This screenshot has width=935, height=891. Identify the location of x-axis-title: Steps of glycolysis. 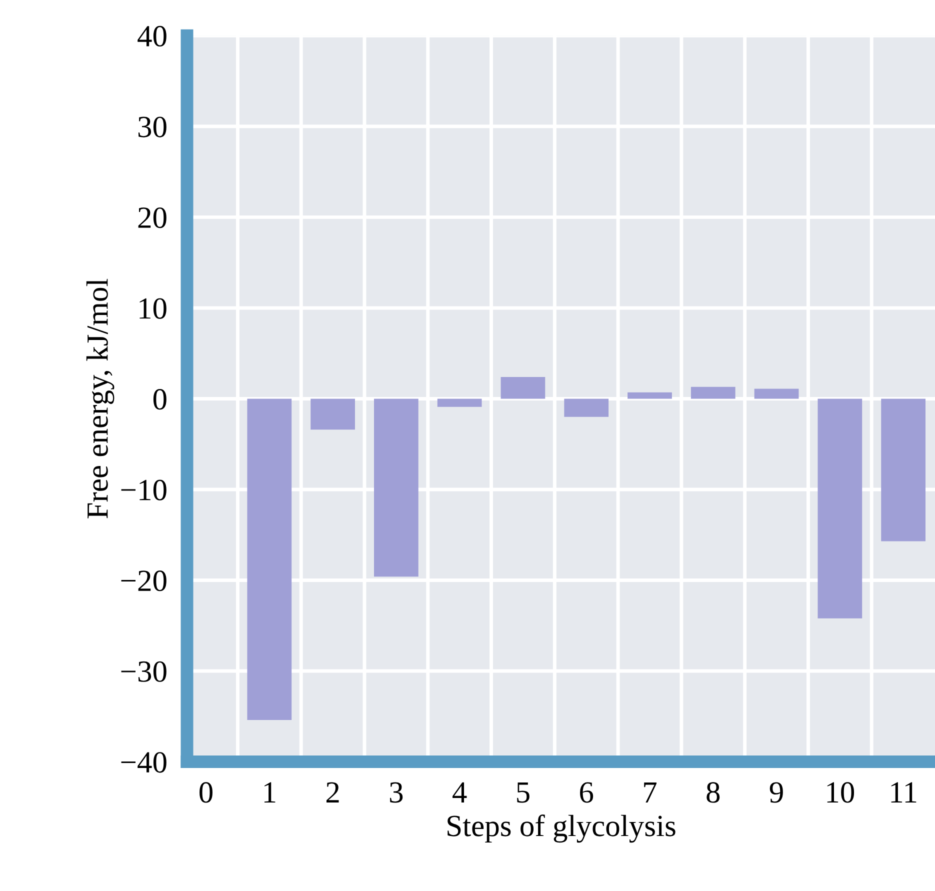
(562, 828).